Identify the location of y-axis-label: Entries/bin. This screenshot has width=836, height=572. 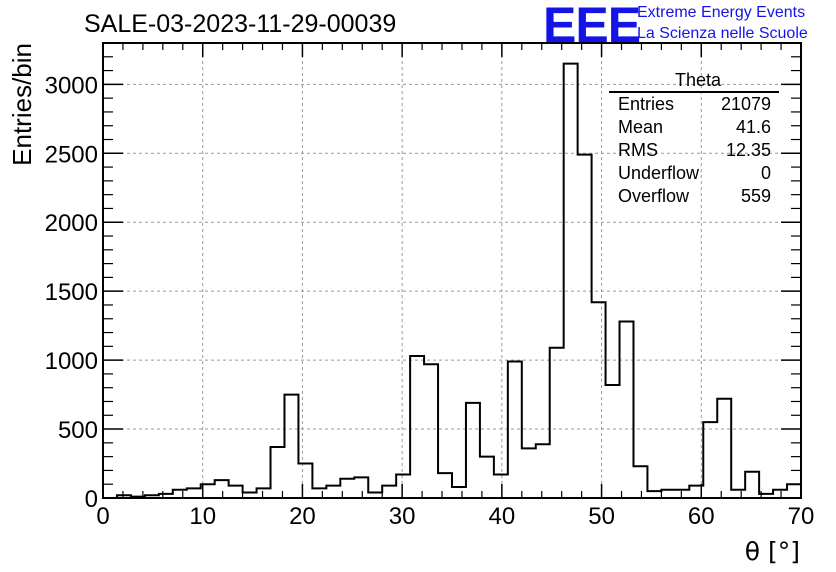
(22, 104).